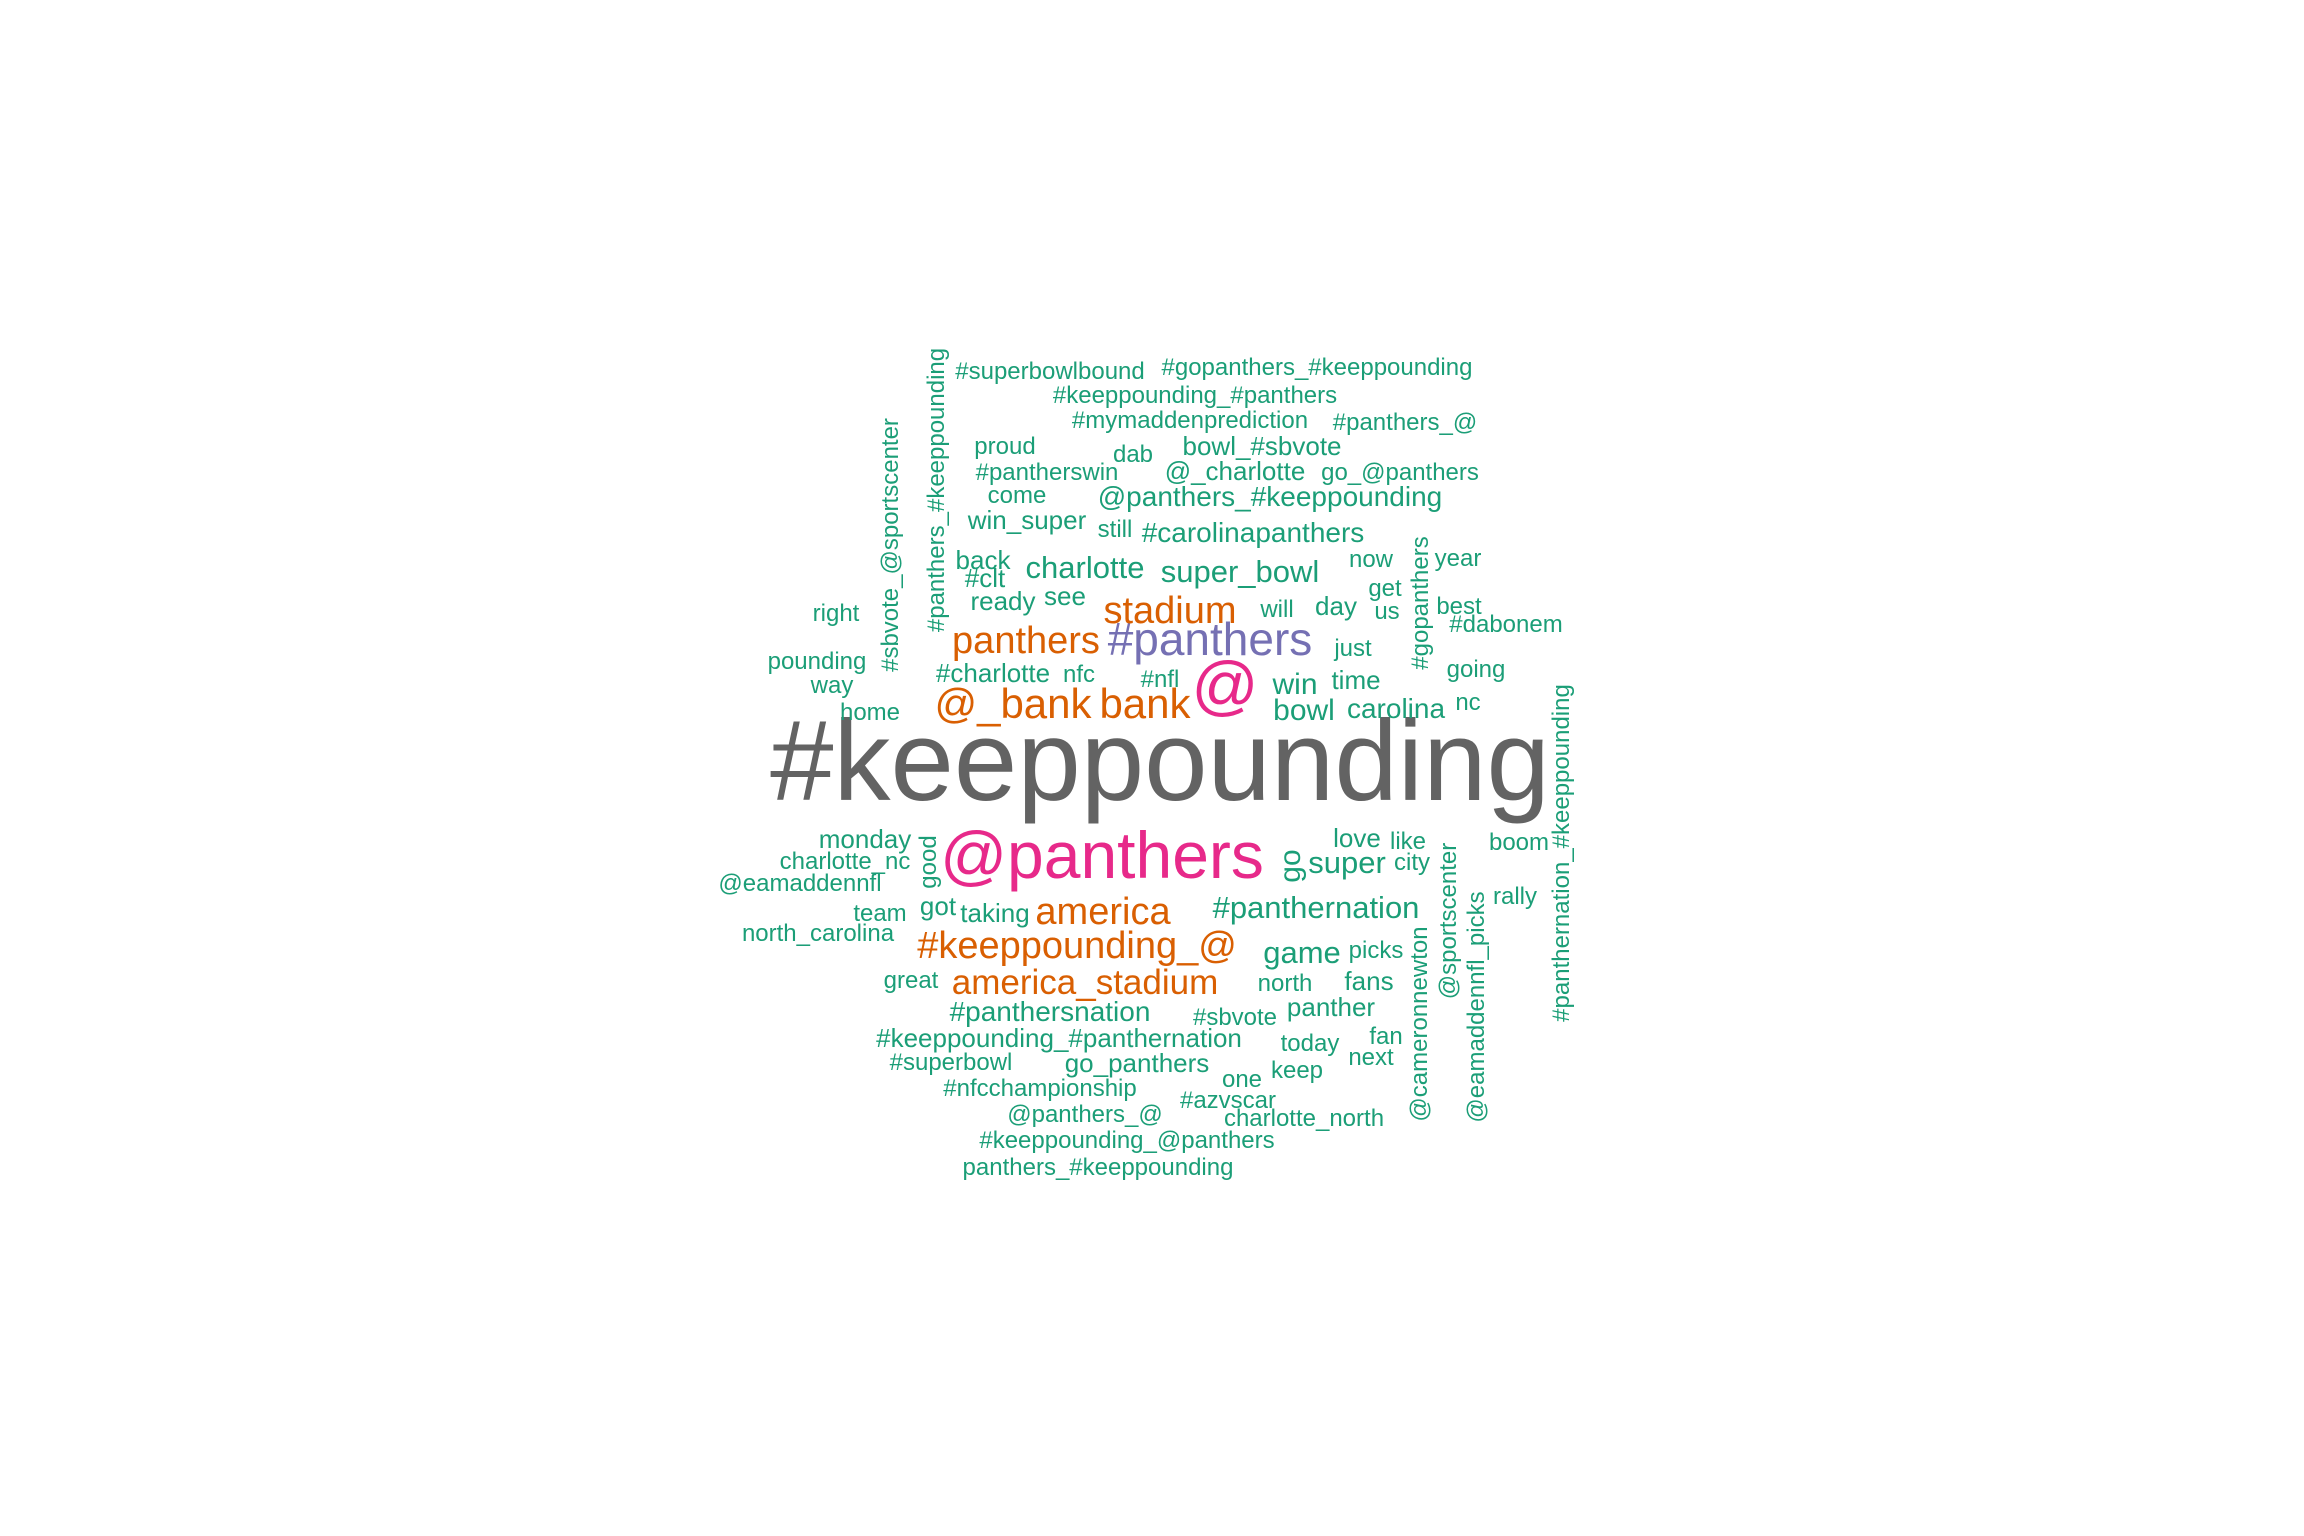  What do you see at coordinates (993, 673) in the screenshot?
I see `word-hash-charlotte: #charlotte` at bounding box center [993, 673].